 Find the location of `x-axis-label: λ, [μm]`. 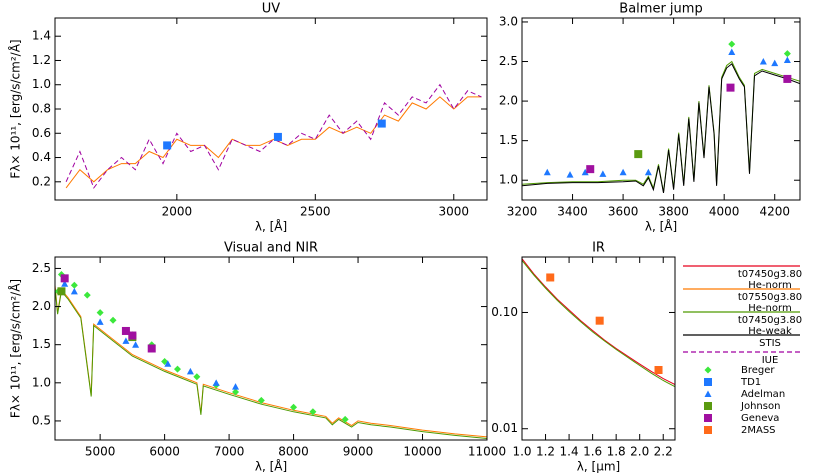

x-axis-label: λ, [μm] is located at coordinates (598, 467).